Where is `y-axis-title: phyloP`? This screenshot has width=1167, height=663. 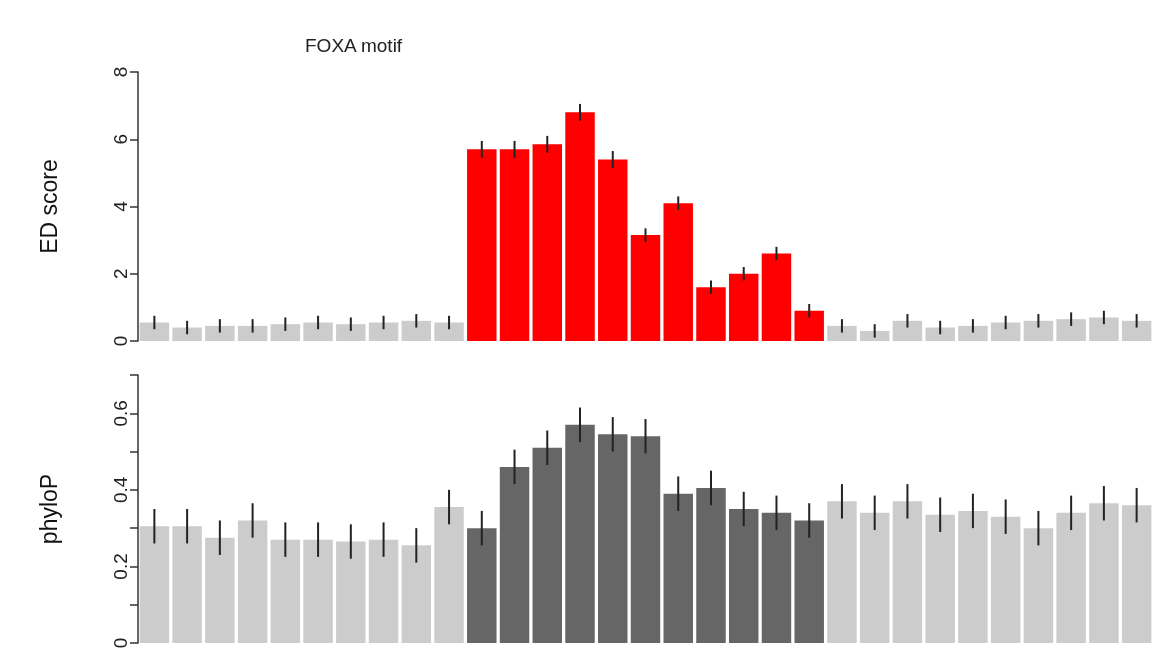
y-axis-title: phyloP is located at coordinates (48, 509).